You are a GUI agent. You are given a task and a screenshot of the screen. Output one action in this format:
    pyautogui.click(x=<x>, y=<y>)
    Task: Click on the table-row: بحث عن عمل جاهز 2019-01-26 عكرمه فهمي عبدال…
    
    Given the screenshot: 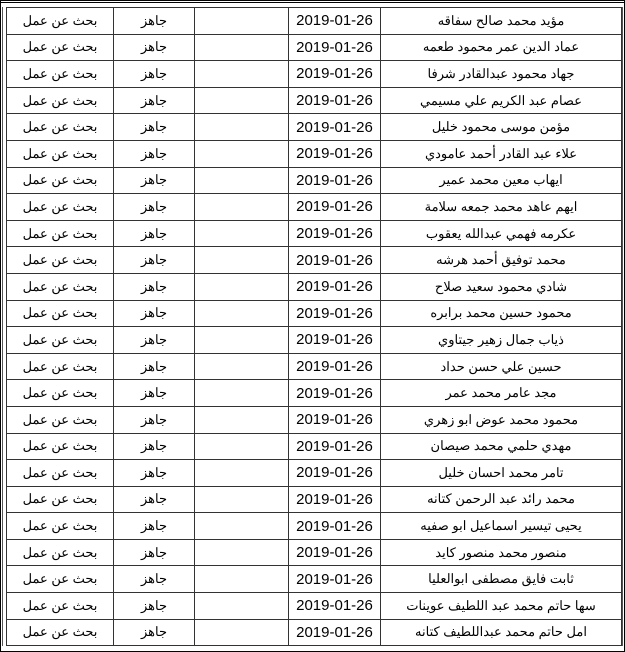 What is the action you would take?
    pyautogui.click(x=314, y=233)
    